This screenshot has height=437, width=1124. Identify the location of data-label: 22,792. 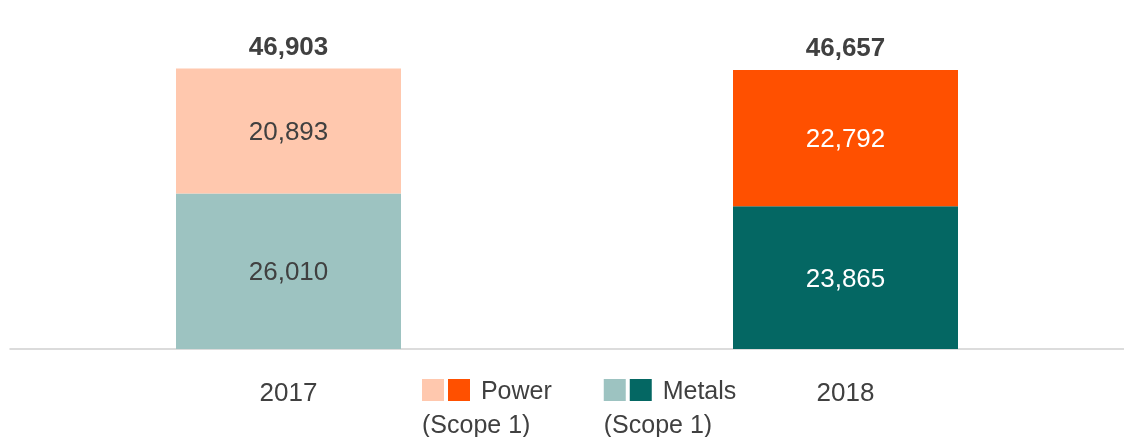
(845, 138).